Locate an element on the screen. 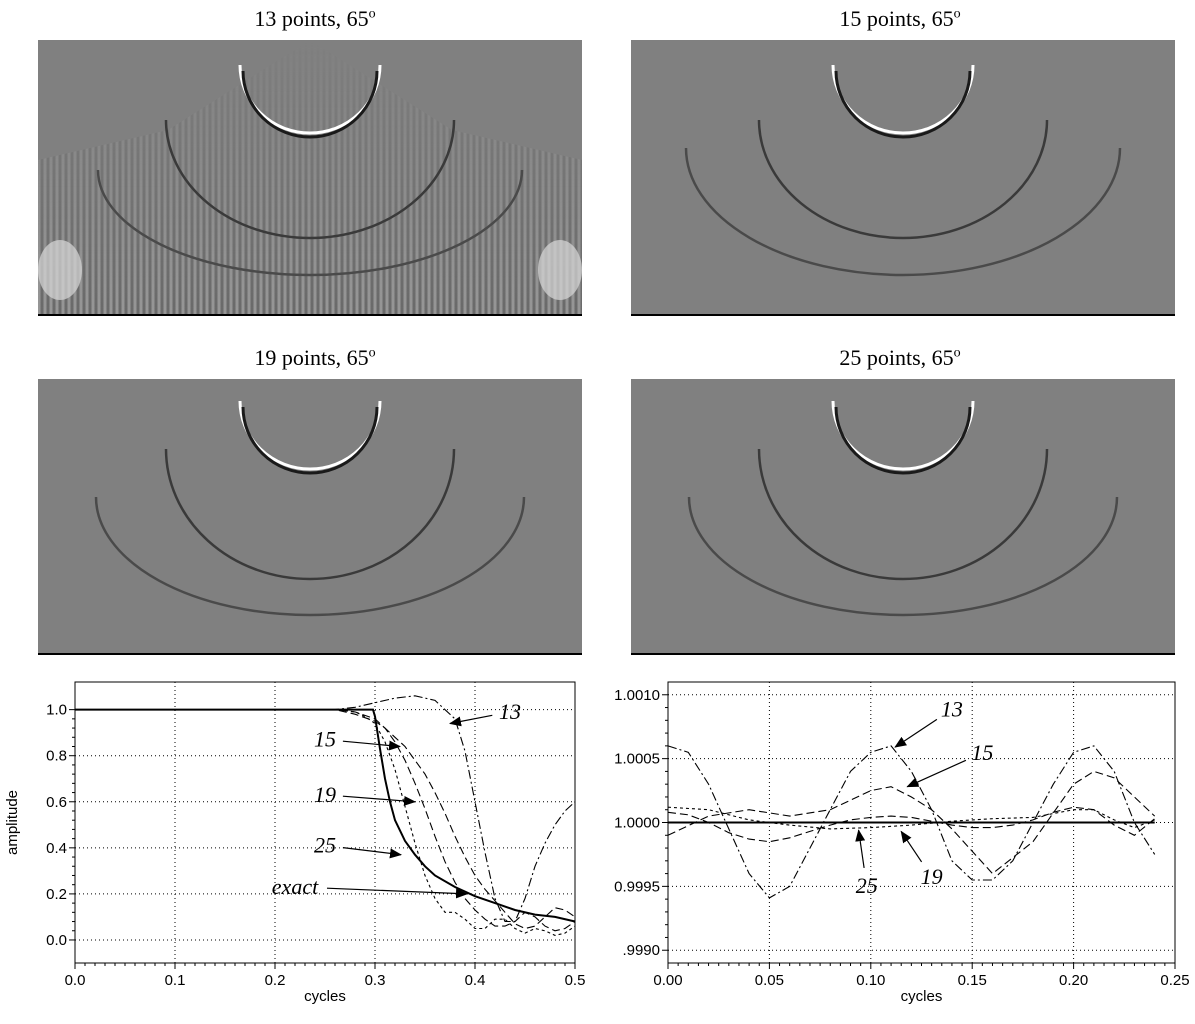  x-tick-label: 0.0 is located at coordinates (75, 980).